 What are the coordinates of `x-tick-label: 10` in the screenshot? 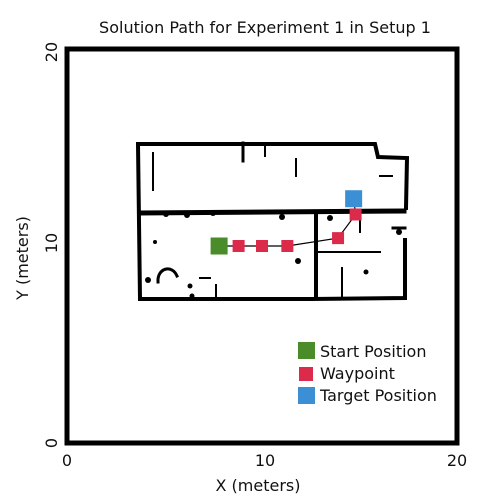 It's located at (265, 460).